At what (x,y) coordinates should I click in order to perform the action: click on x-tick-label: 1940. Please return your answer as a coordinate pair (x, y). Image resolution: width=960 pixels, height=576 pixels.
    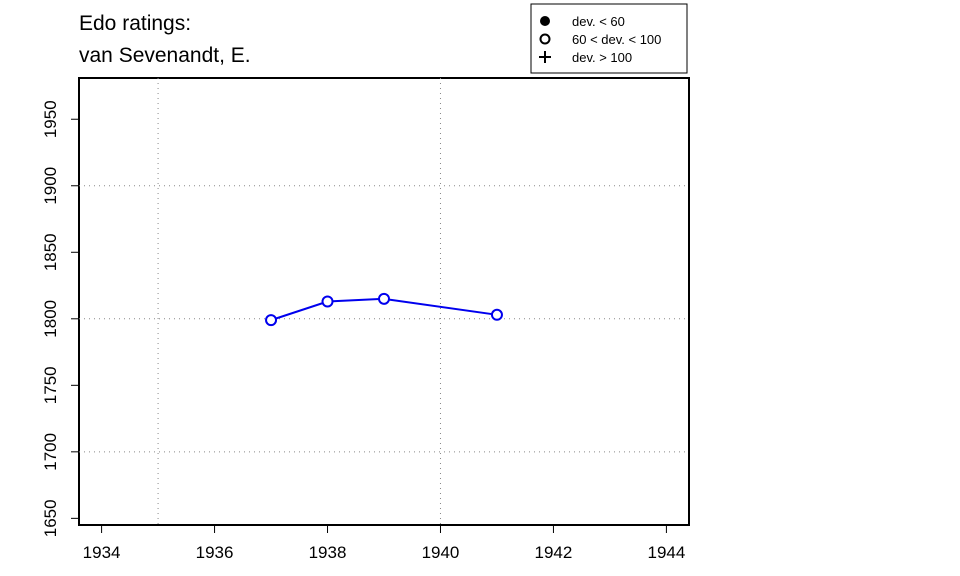
    Looking at the image, I should click on (441, 552).